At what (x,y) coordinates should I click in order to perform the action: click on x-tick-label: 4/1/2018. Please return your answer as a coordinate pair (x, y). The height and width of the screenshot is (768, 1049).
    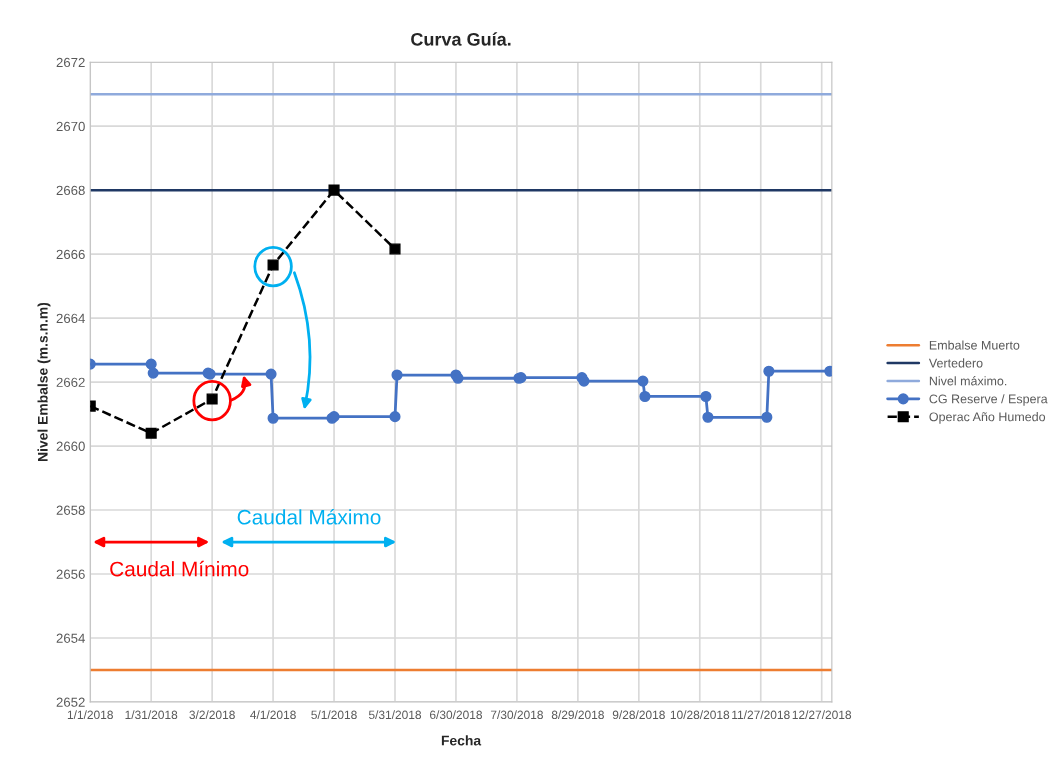
    Looking at the image, I should click on (273, 715).